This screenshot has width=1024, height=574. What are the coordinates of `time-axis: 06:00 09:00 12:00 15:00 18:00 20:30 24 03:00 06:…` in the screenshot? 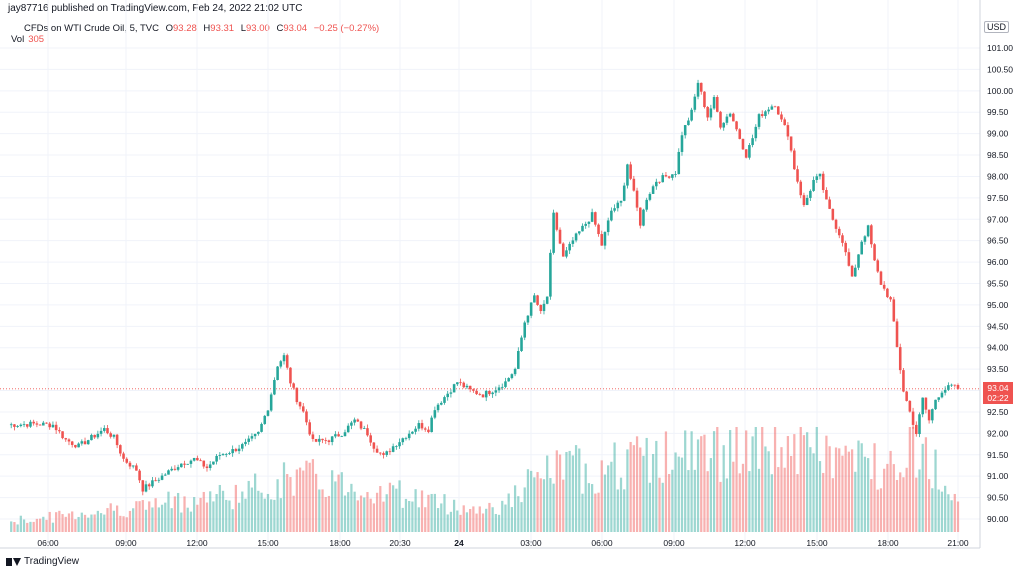 It's located at (503, 543).